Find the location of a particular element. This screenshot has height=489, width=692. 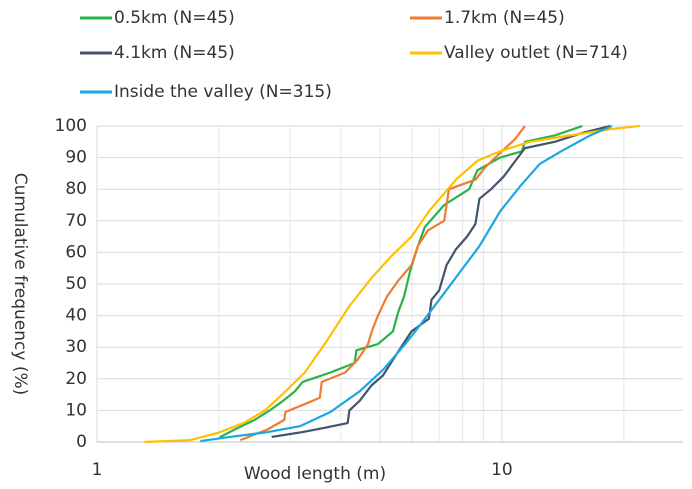

y-axis-label: Cumulative frequency (%) is located at coordinates (20, 284).